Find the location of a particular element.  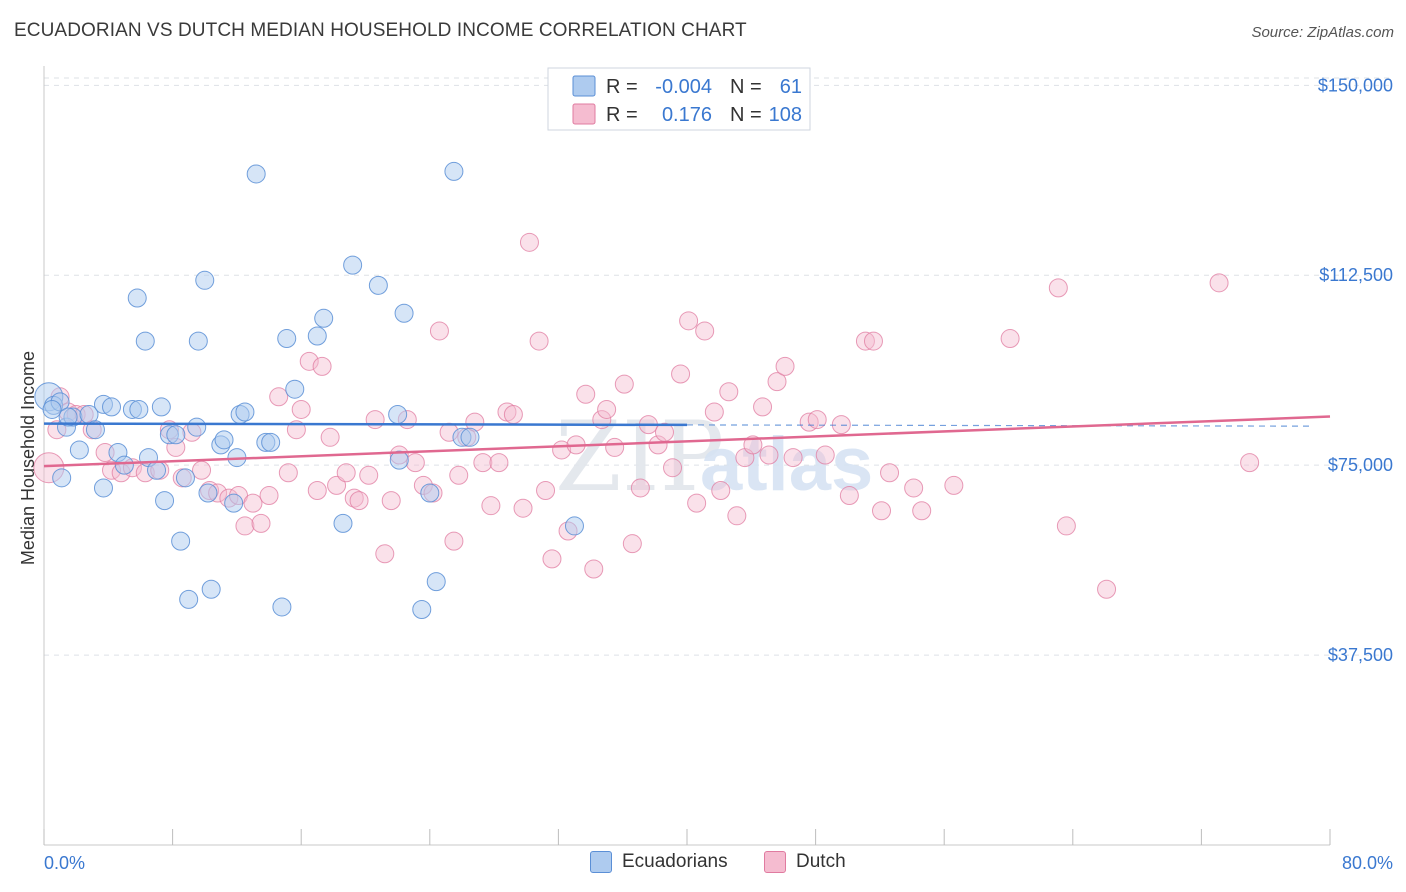

legend-label-dutch: Dutch is located at coordinates (821, 861).